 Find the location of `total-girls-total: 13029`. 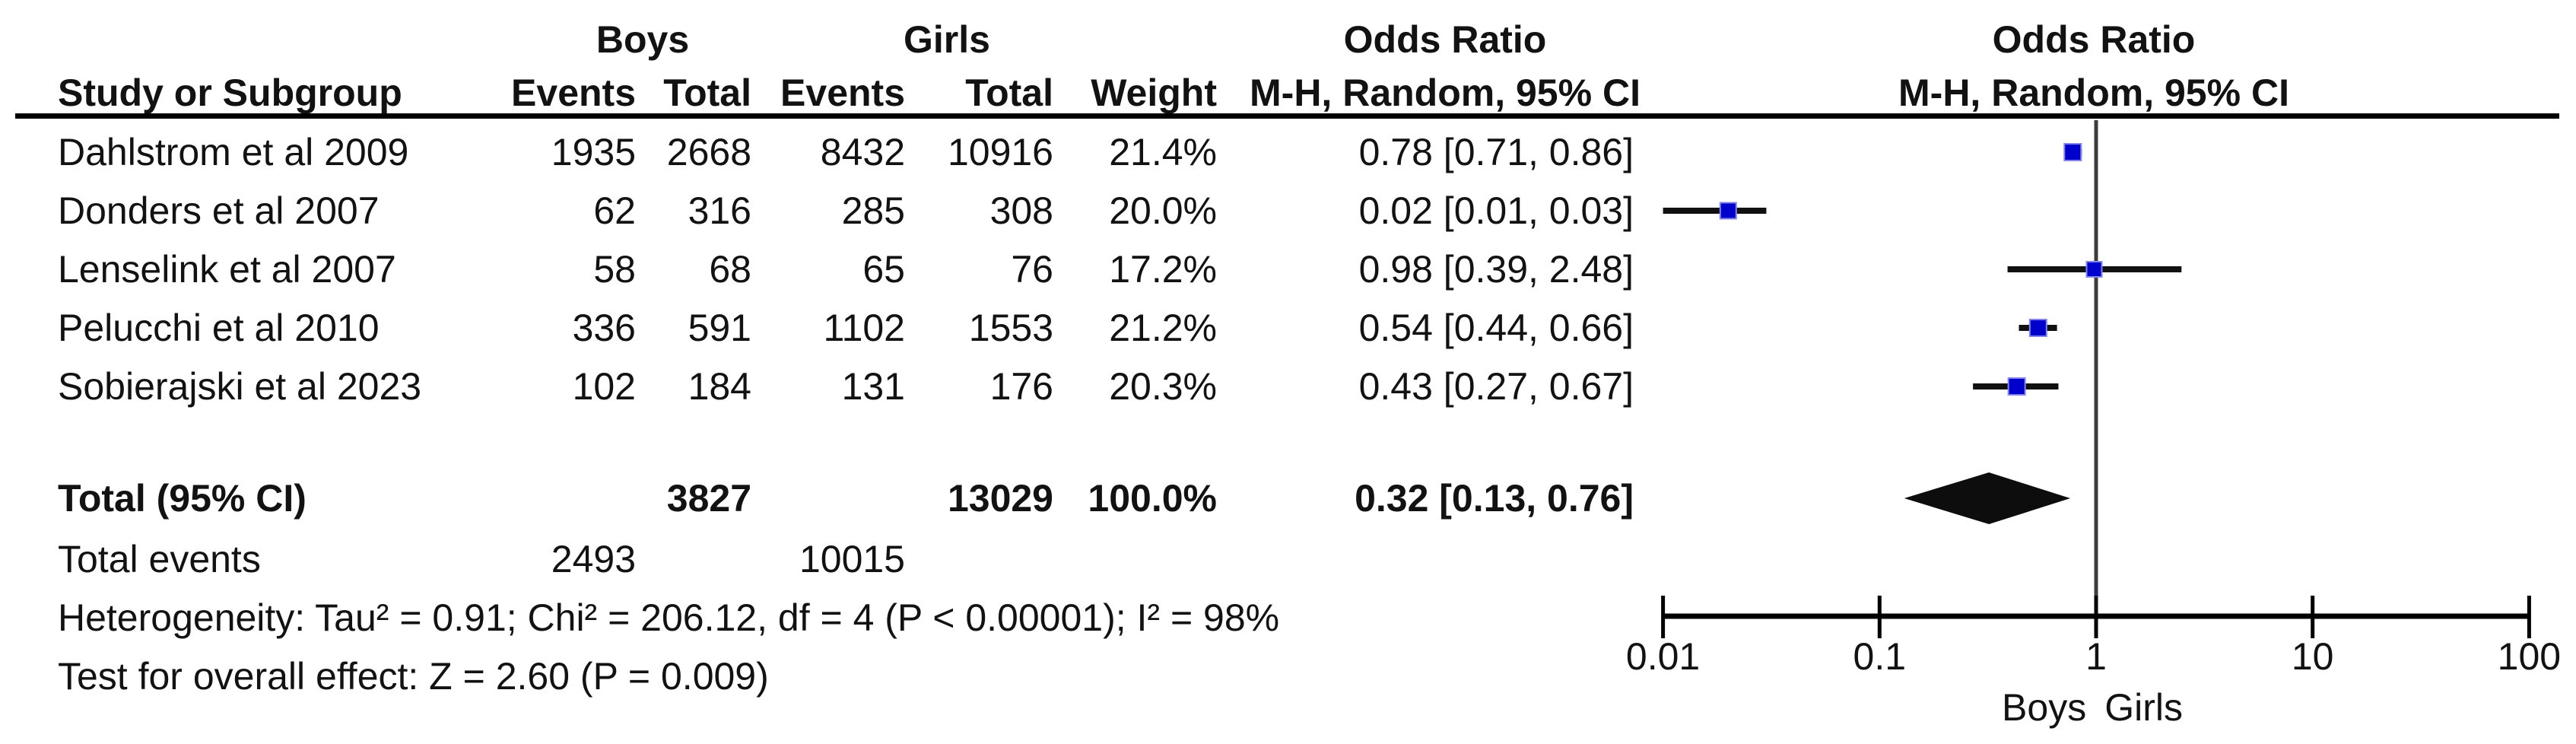

total-girls-total: 13029 is located at coordinates (1000, 498).